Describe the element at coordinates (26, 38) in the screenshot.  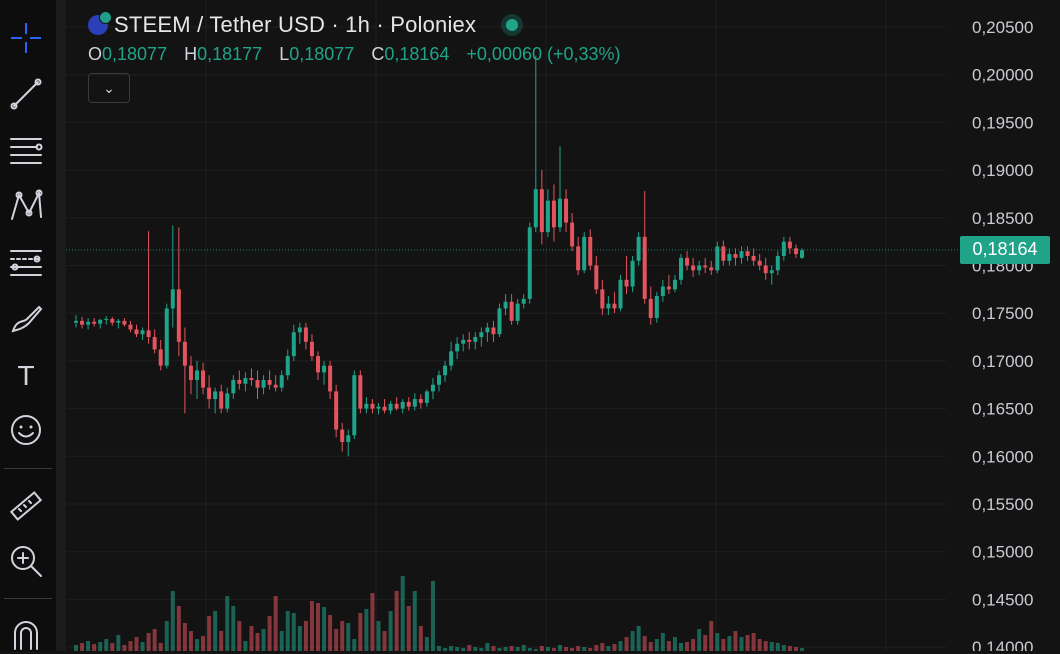
I see `crosshair-tool-button` at that location.